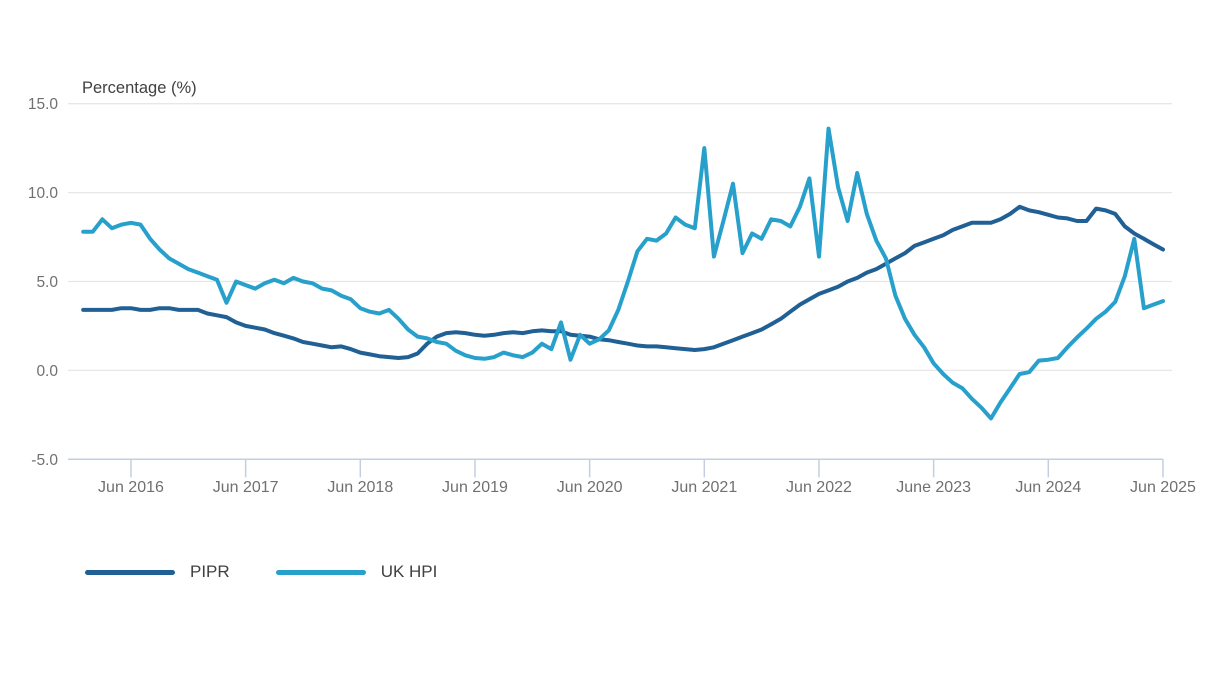  Describe the element at coordinates (246, 487) in the screenshot. I see `x-tick-label: Jun 2017` at that location.